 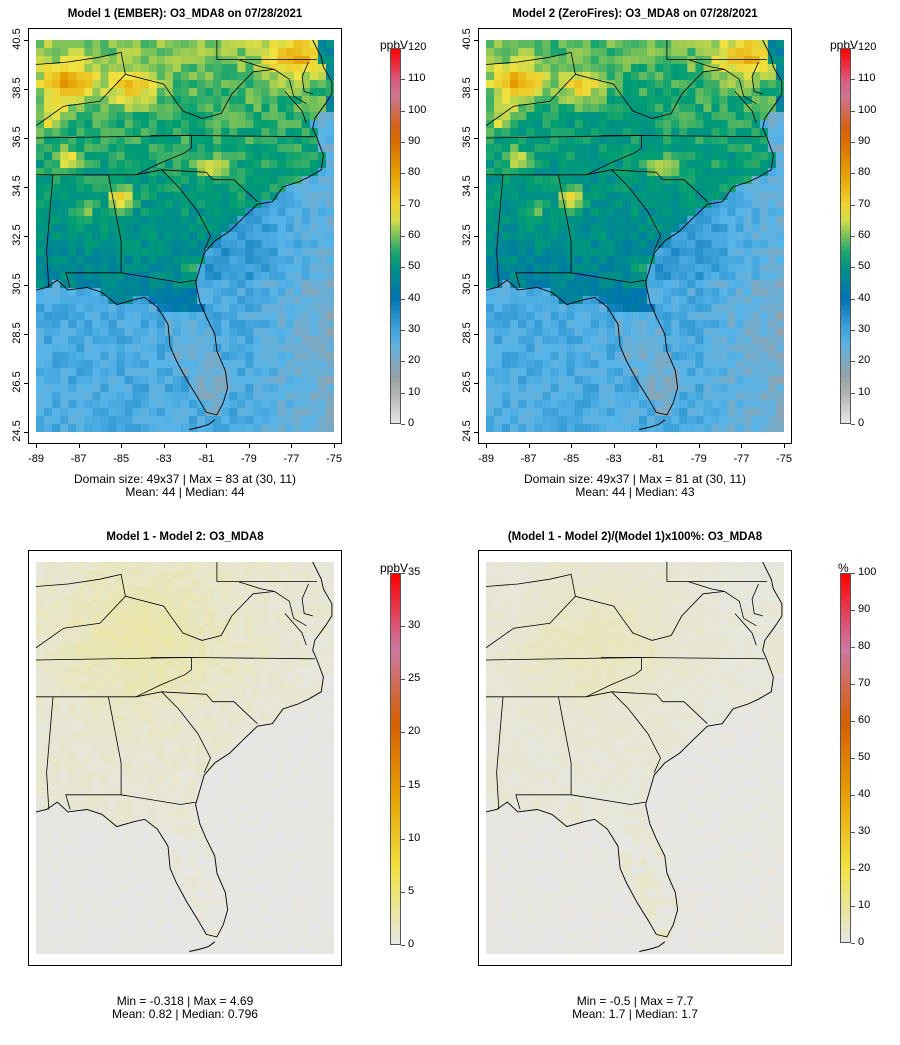 What do you see at coordinates (853, 111) in the screenshot?
I see `colorbar-tick-mark` at bounding box center [853, 111].